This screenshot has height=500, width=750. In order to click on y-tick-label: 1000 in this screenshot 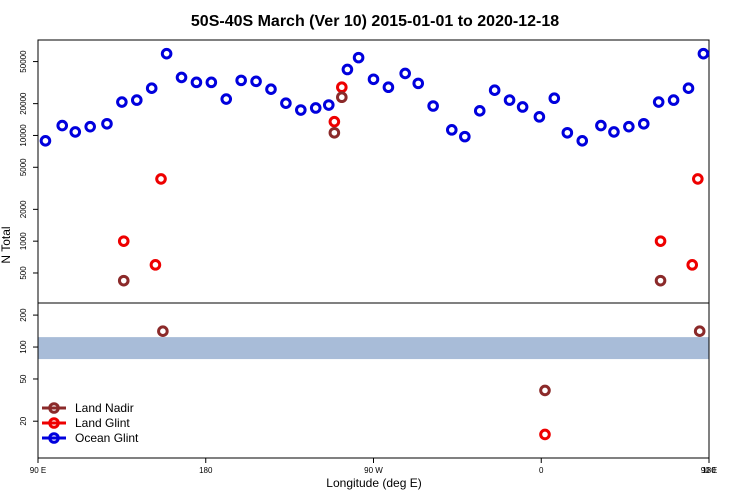, I will do `click(23, 241)`.